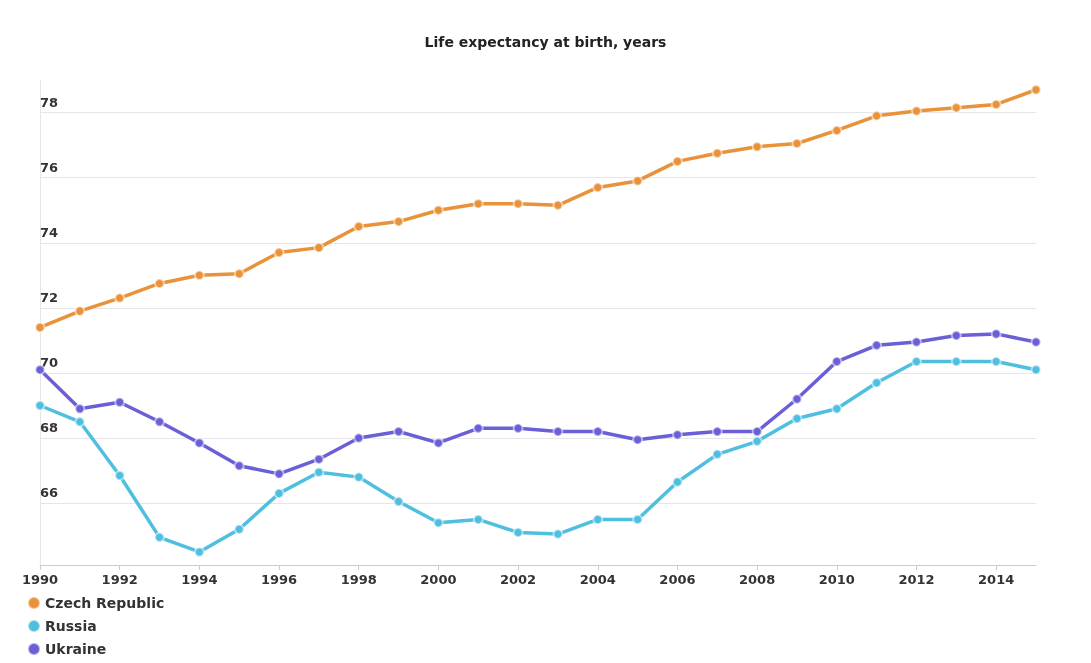 Image resolution: width=1091 pixels, height=663 pixels. Describe the element at coordinates (677, 579) in the screenshot. I see `x-tick-label: 2006` at that location.